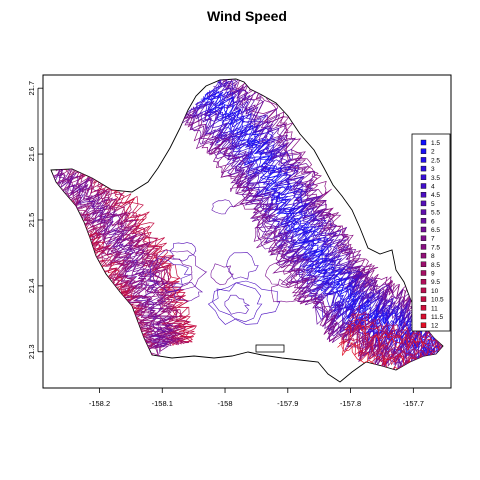 The image size is (480, 480). I want to click on legend-label: 6.5, so click(435, 230).